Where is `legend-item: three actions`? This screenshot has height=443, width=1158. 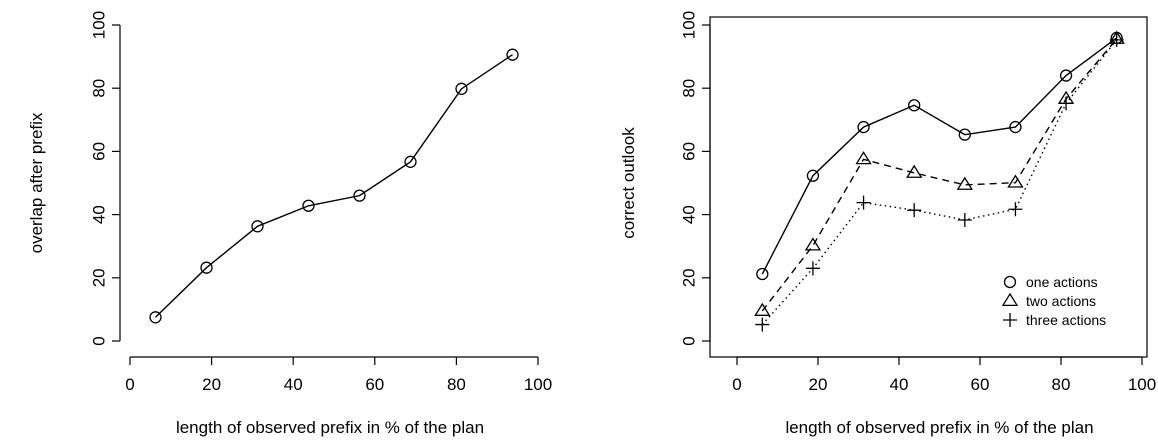
legend-item: three actions is located at coordinates (1054, 320).